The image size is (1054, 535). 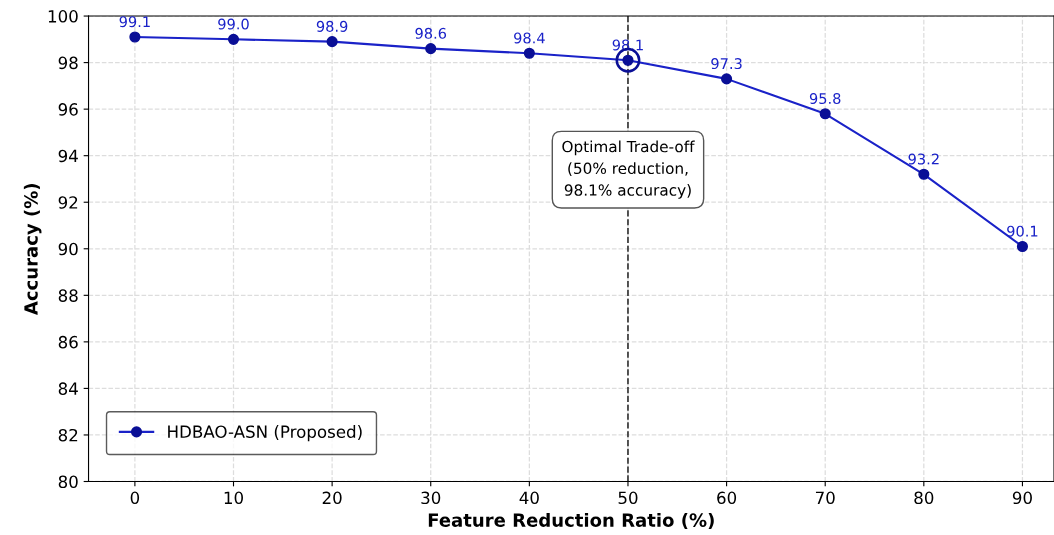 I want to click on y-tick-label: 86, so click(x=68, y=342).